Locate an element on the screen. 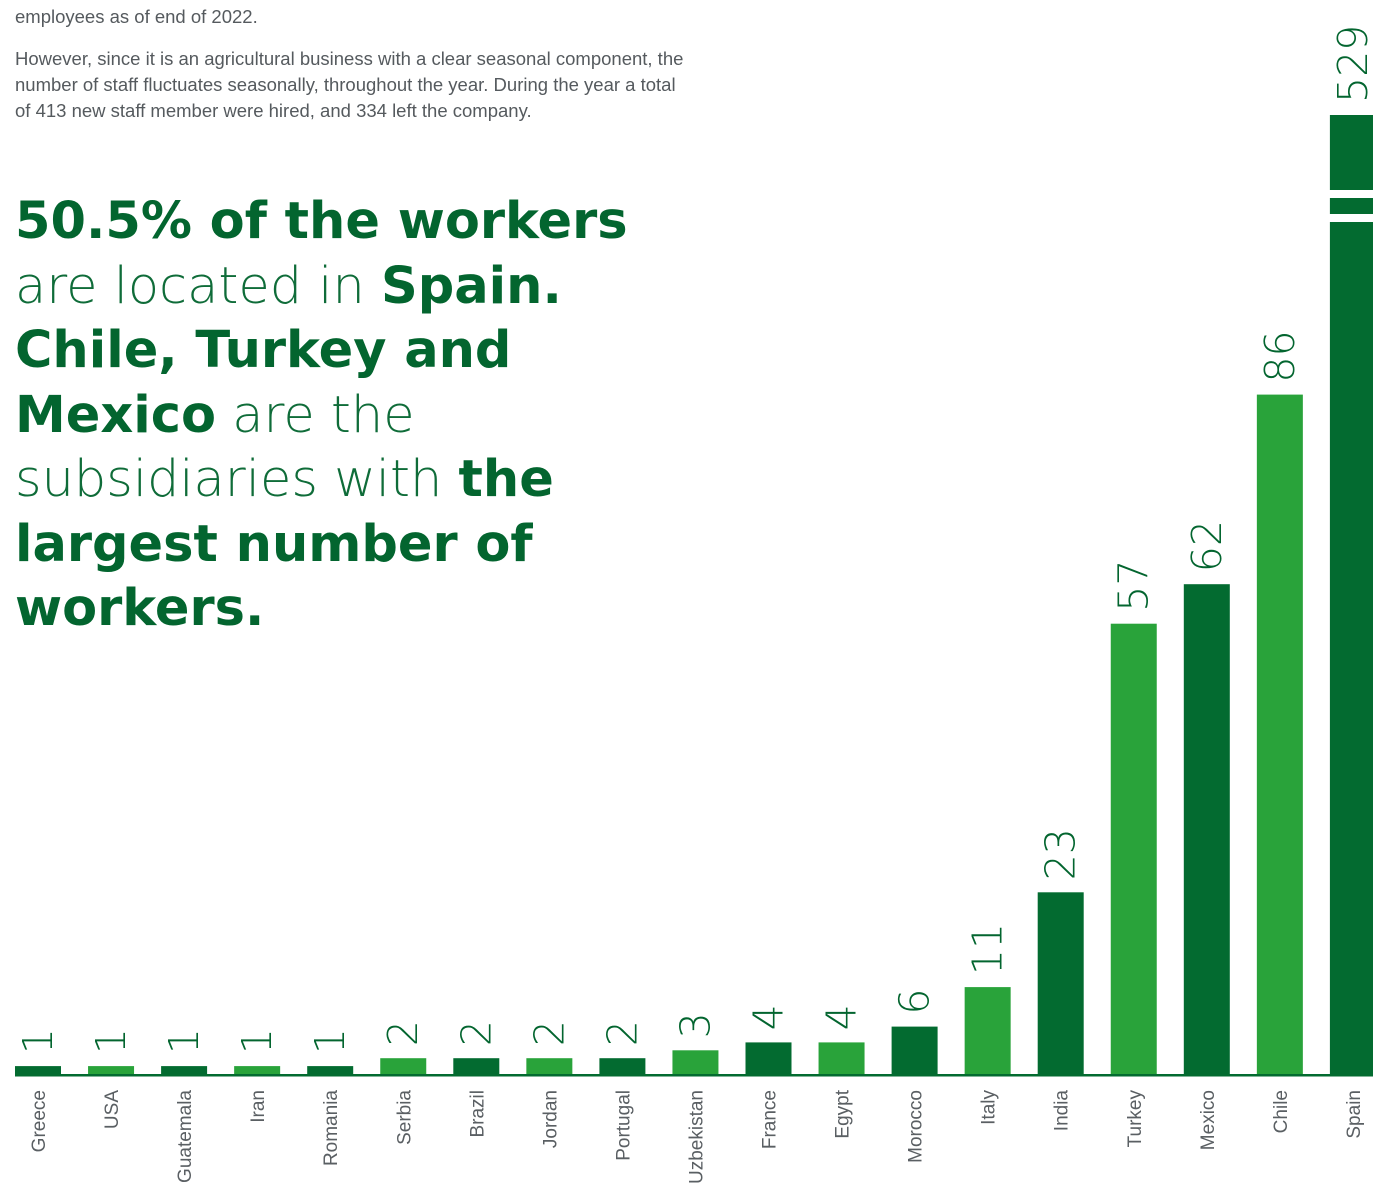 Image resolution: width=1373 pixels, height=1204 pixels. bar-morocco is located at coordinates (914, 1050).